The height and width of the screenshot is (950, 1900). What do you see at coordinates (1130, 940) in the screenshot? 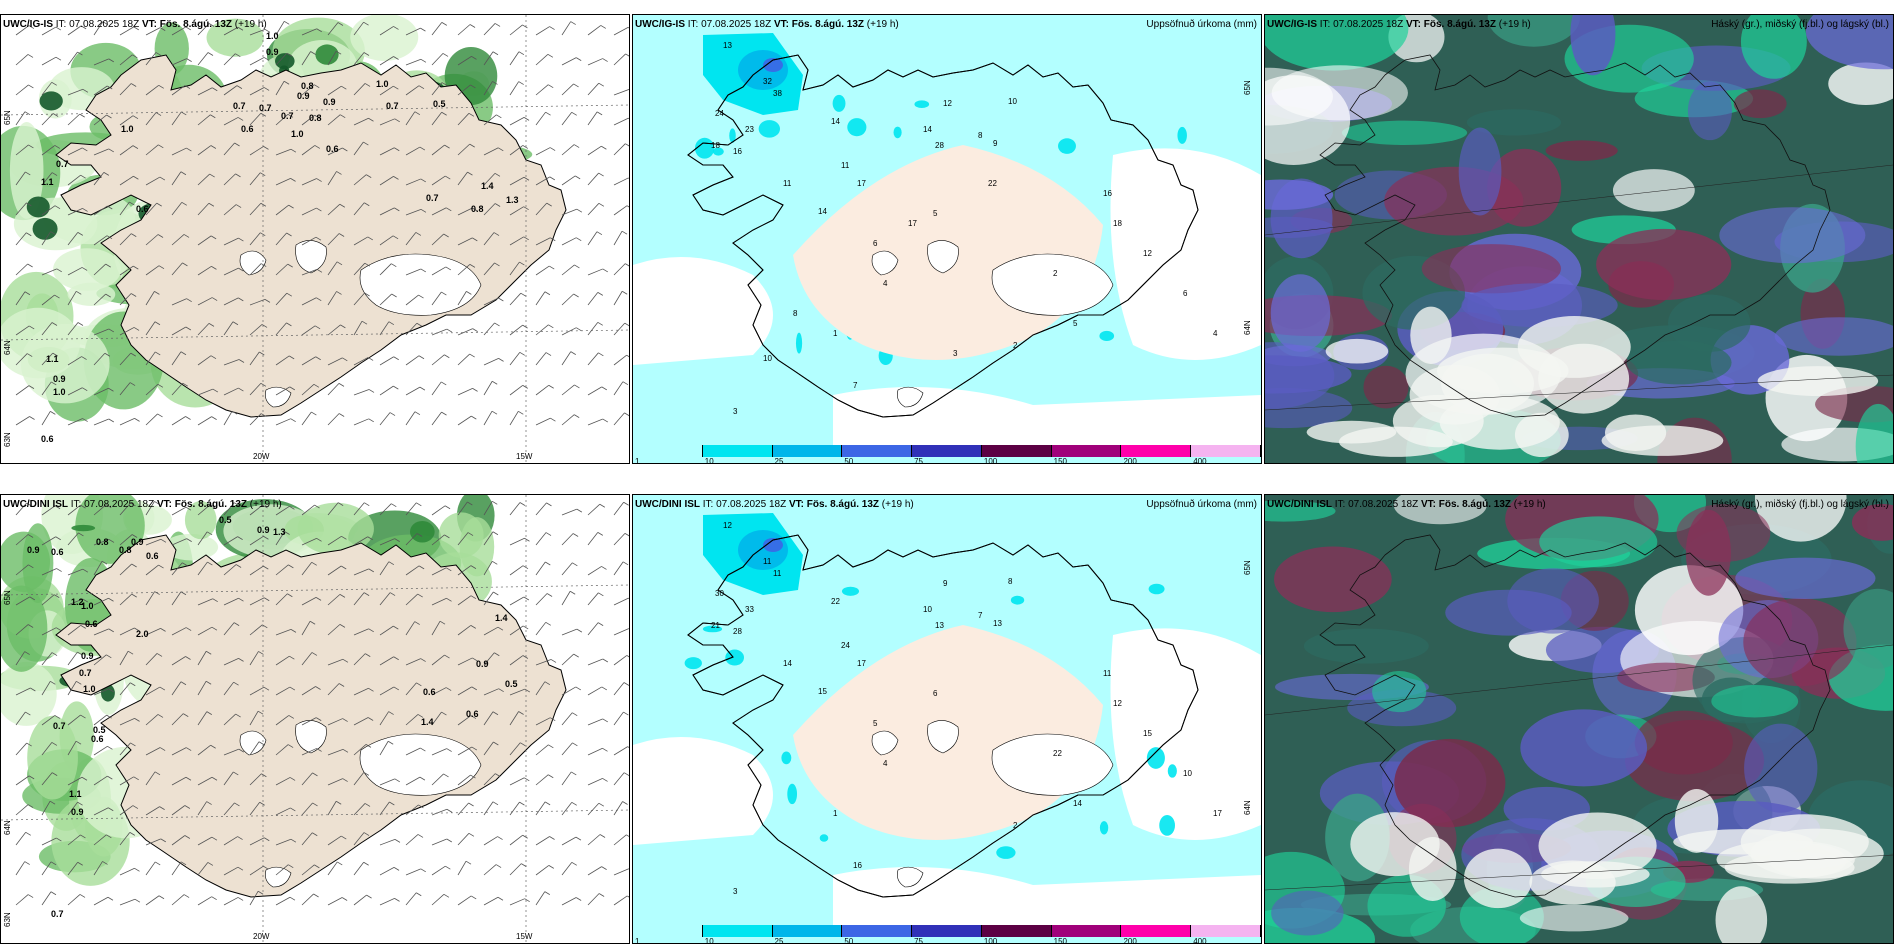
I see `colorbar-tick-label: 200` at bounding box center [1130, 940].